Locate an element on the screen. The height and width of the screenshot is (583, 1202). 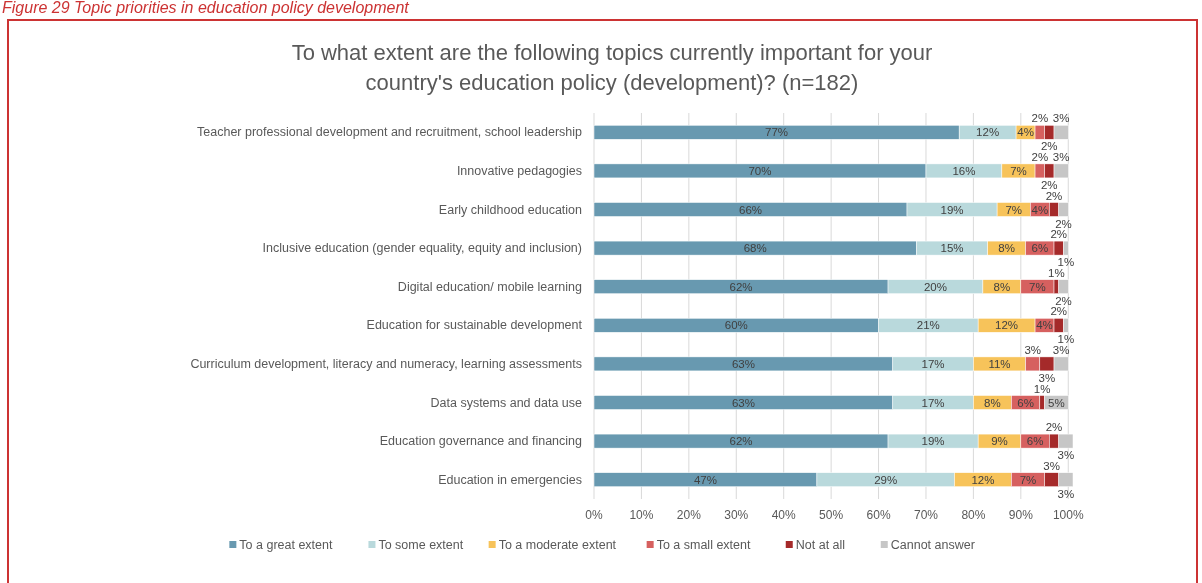
y-tick-label: Inclusive education (gender equality, equity and inclusion) is located at coordinates (422, 248).